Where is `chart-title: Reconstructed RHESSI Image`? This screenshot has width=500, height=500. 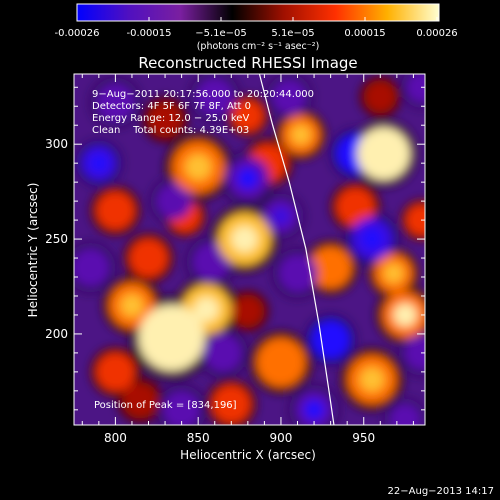 chart-title: Reconstructed RHESSI Image is located at coordinates (247, 63).